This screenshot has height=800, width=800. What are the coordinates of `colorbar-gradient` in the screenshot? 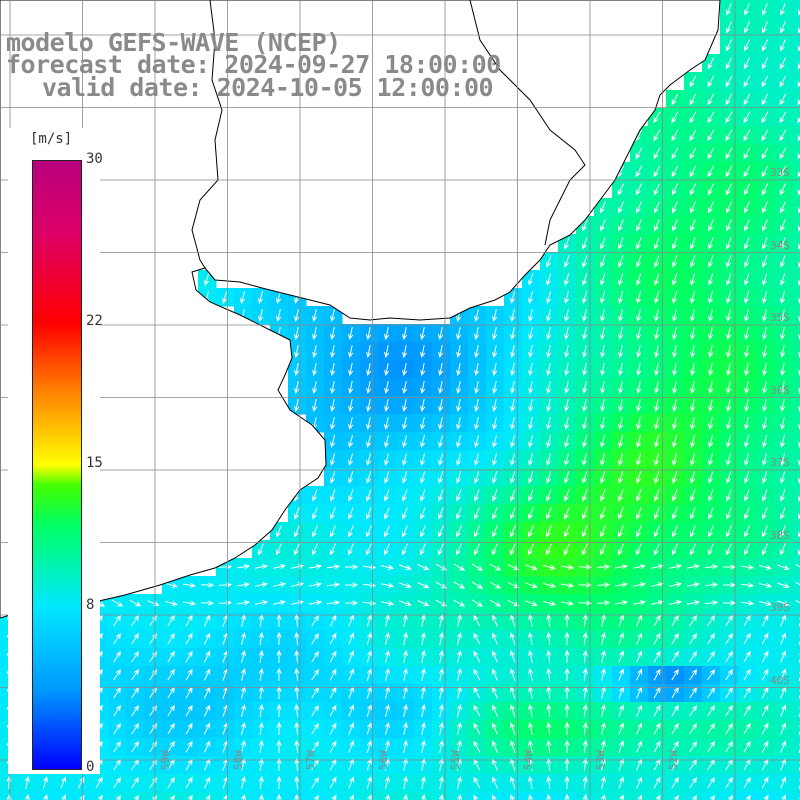 It's located at (57, 465).